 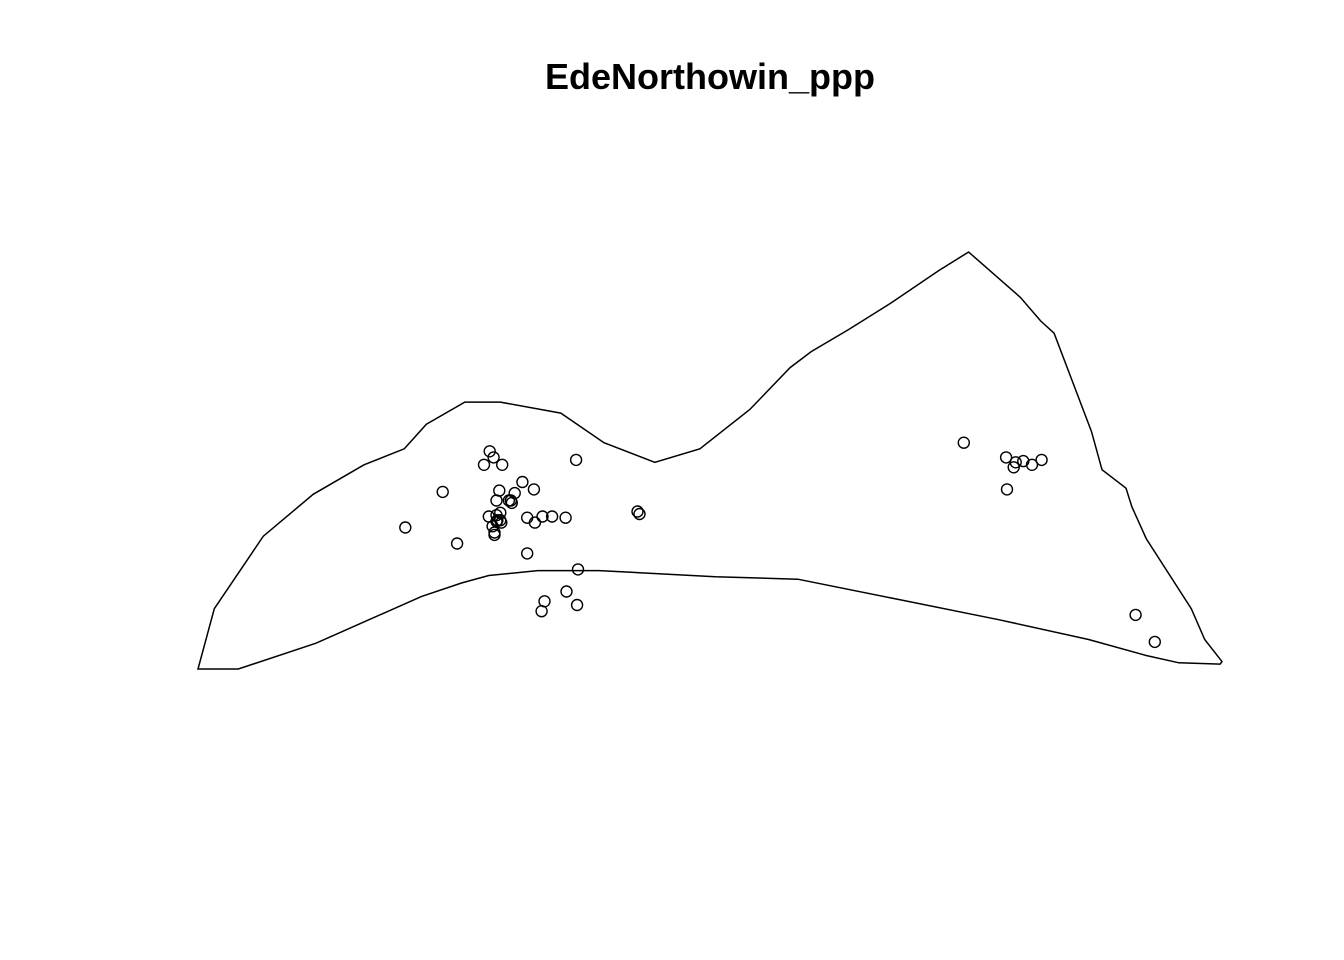 What do you see at coordinates (780, 542) in the screenshot?
I see `points-layer` at bounding box center [780, 542].